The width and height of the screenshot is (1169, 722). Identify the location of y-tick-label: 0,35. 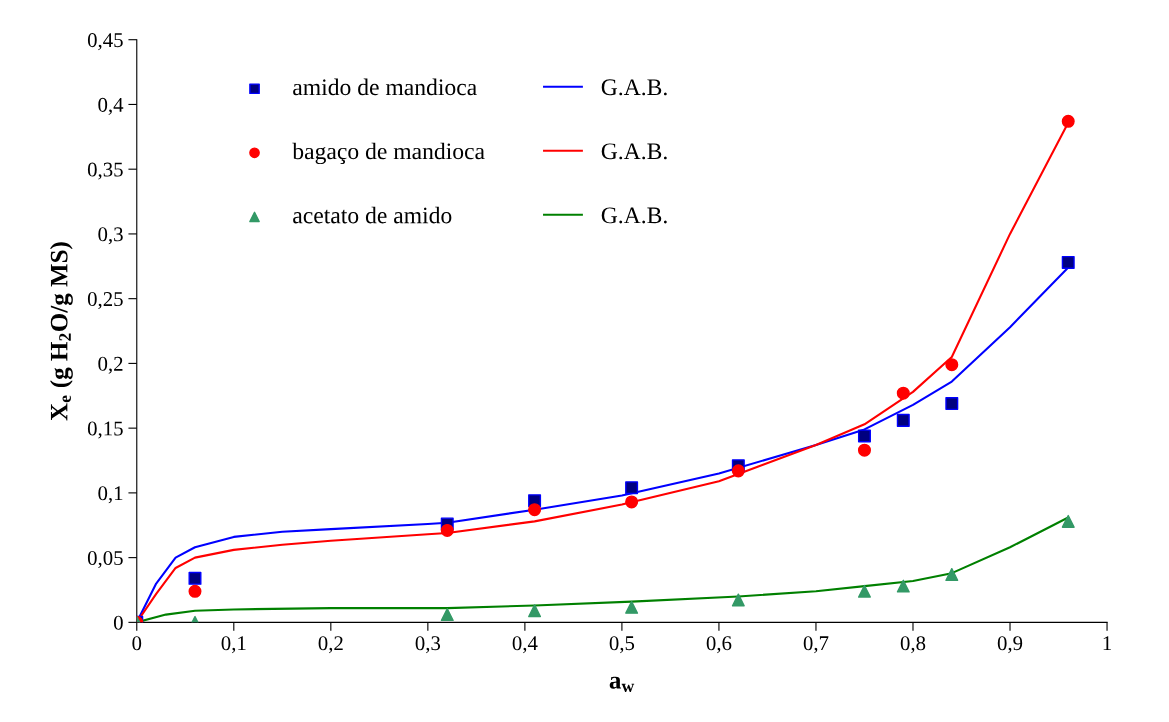
(105, 171).